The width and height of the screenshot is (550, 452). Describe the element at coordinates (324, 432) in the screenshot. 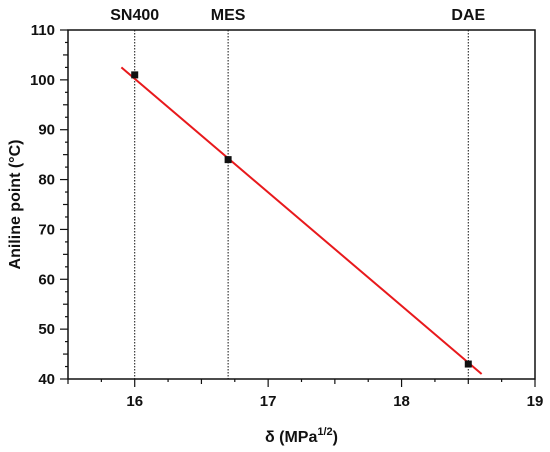

I see `x-axis-title-superscript: 1/2` at that location.